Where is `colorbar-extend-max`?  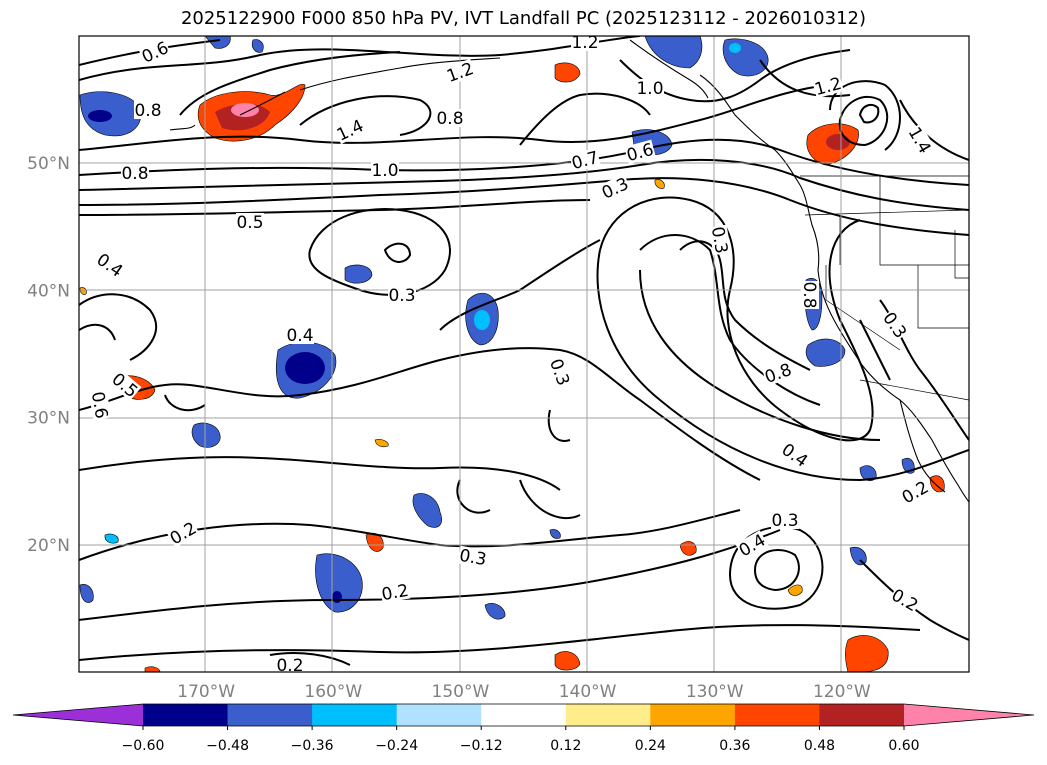 colorbar-extend-max is located at coordinates (969, 715).